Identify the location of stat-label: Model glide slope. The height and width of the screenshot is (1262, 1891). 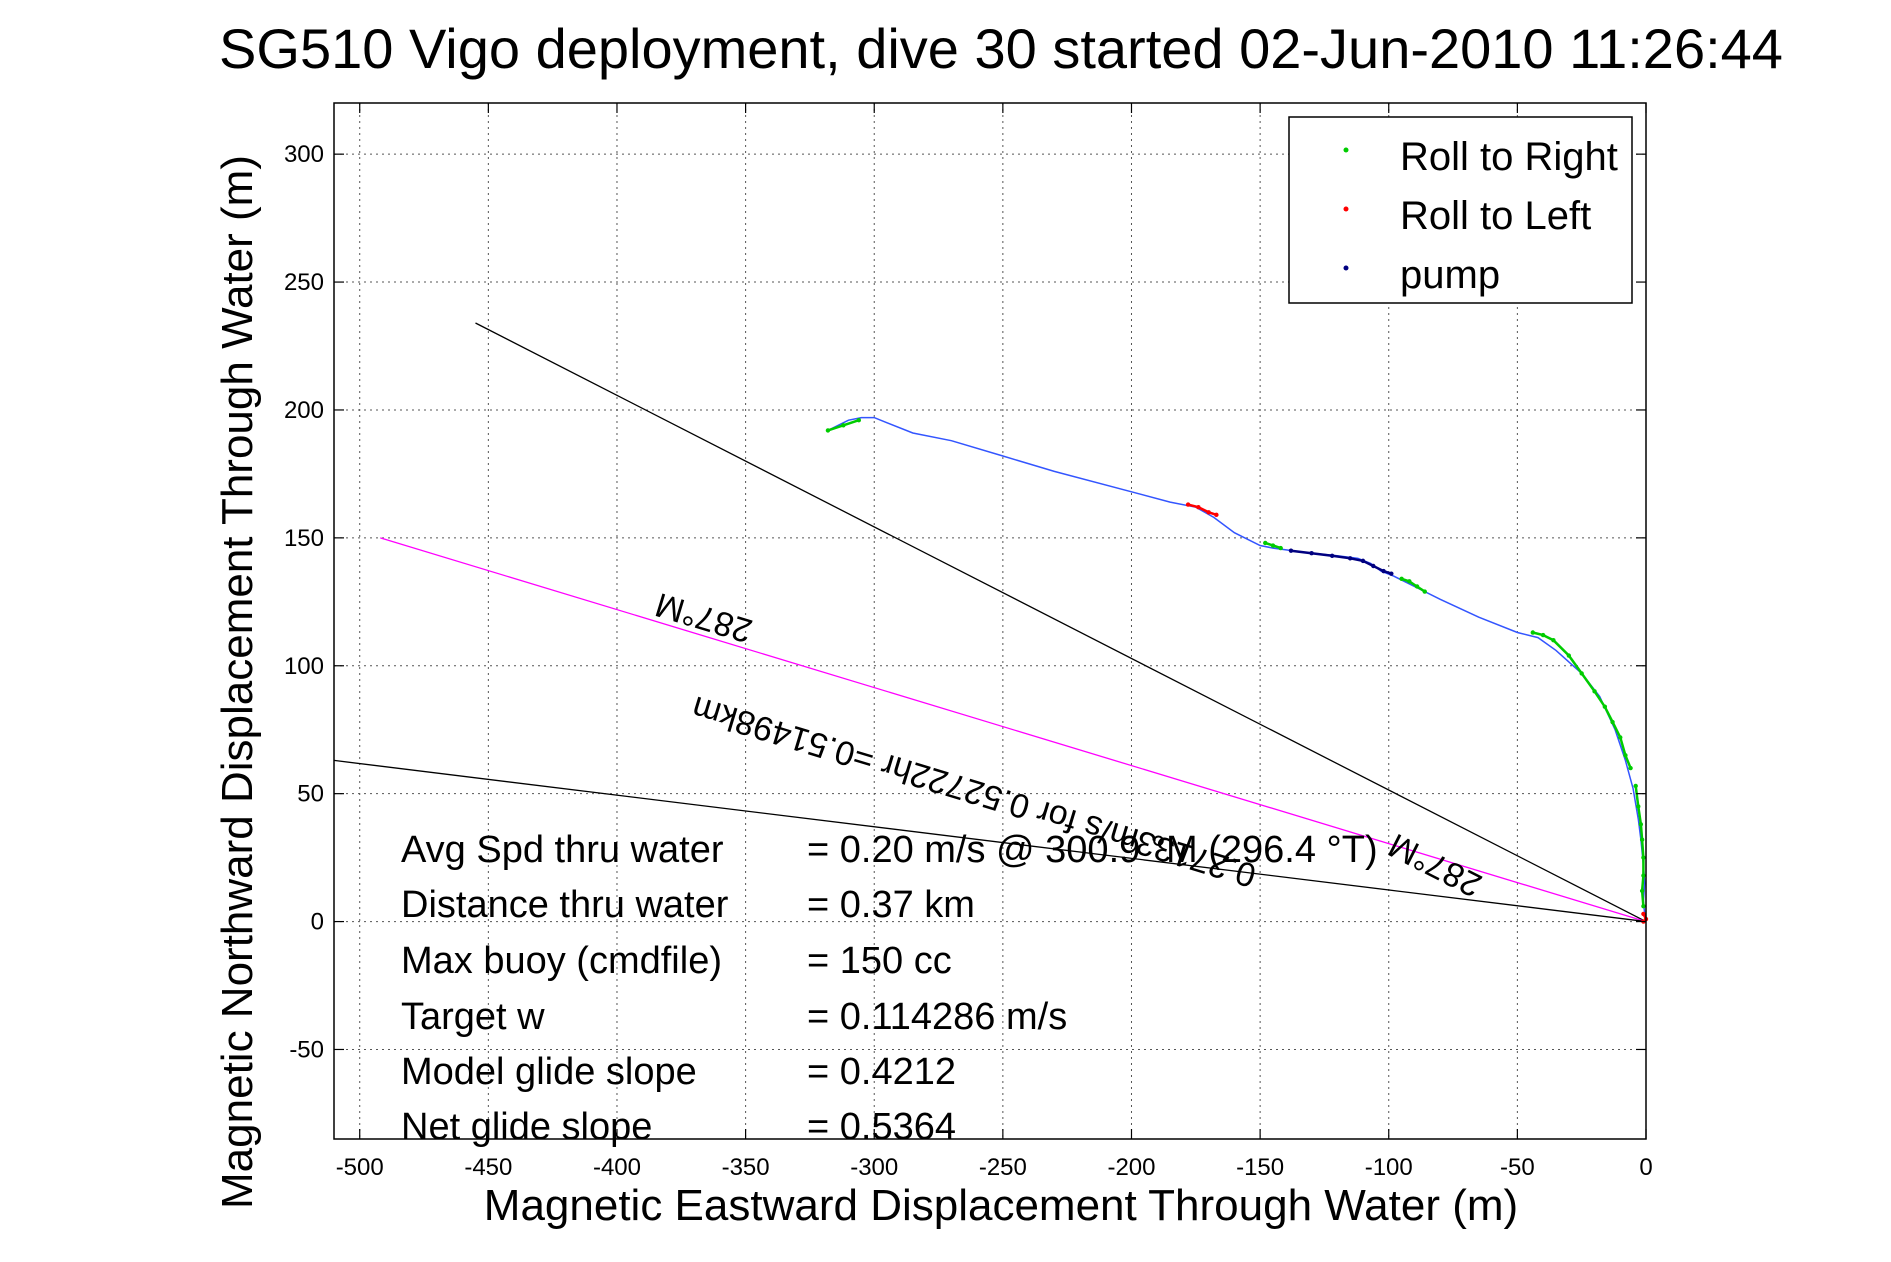
(549, 1072).